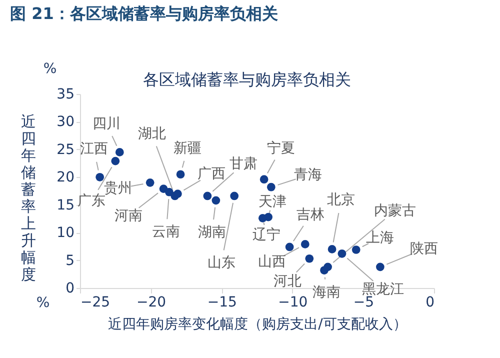 This screenshot has height=358, width=500. Describe the element at coordinates (65, 94) in the screenshot. I see `y-tick-label: 35` at that location.